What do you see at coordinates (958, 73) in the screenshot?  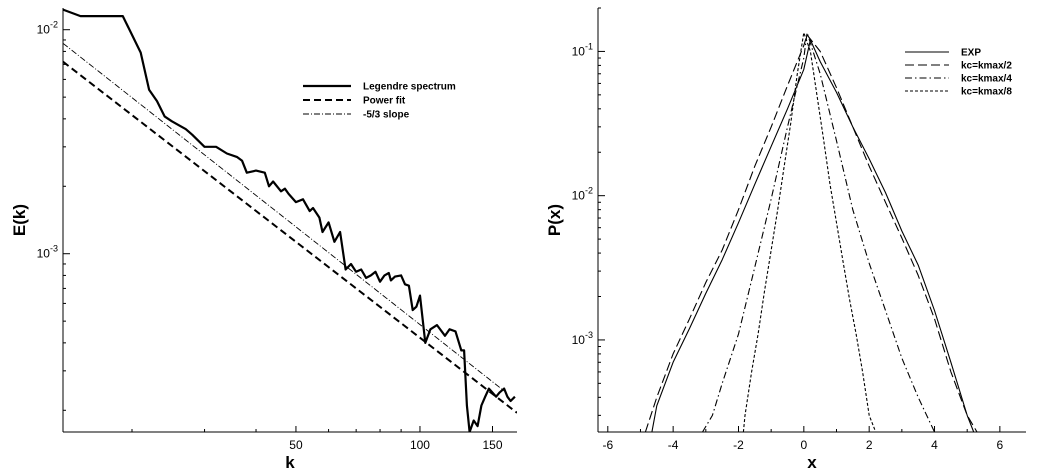 I see `legend: EXP kc=kmax/2 kc=kmax/4 kc=kmax/8` at bounding box center [958, 73].